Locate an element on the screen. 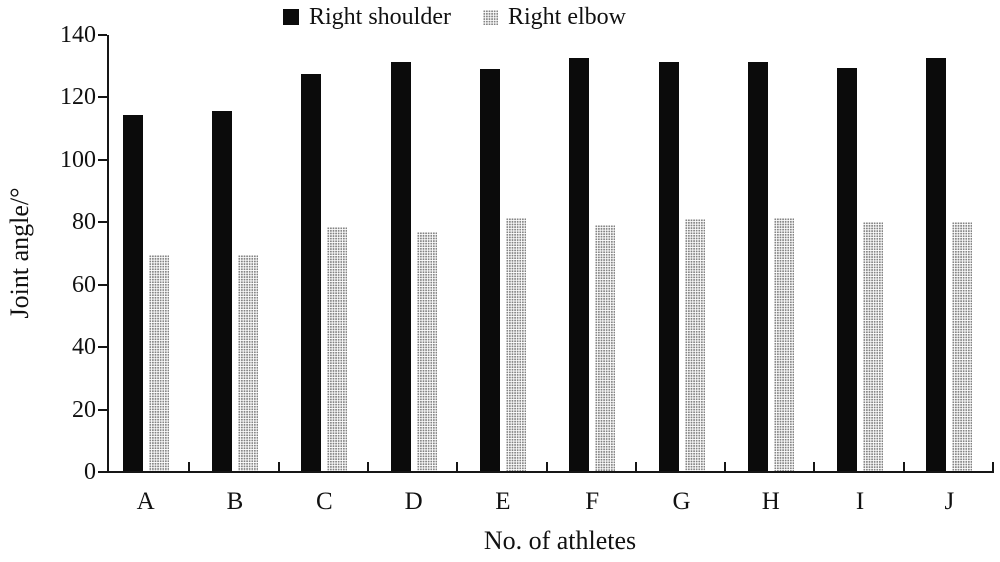 This screenshot has width=1000, height=562. x-category-label: F is located at coordinates (592, 501).